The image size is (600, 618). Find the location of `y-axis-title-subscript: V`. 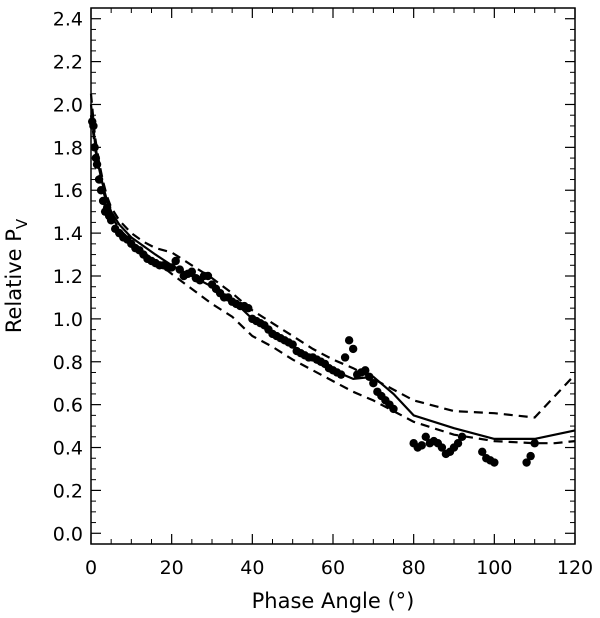

y-axis-title-subscript: V is located at coordinates (22, 223).